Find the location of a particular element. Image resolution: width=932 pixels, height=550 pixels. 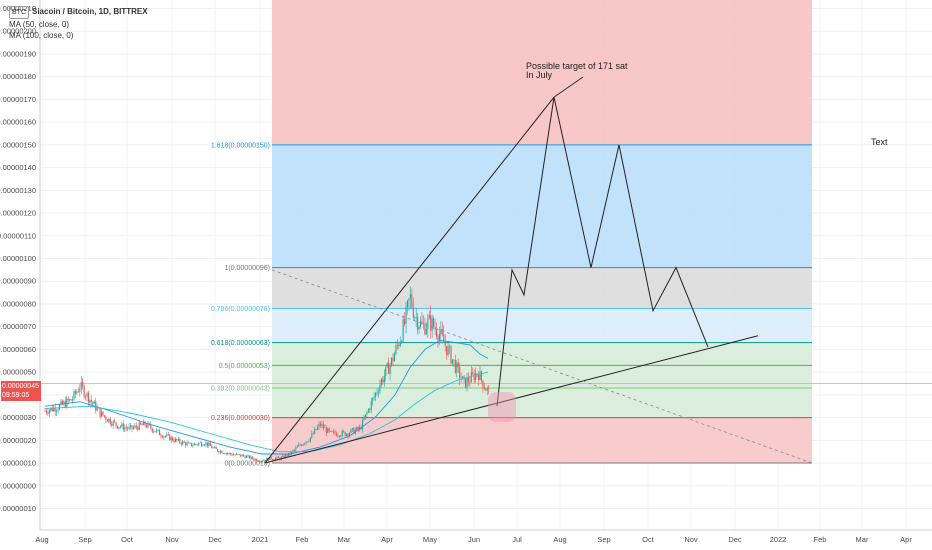

y-tick-label: -0.00000010 is located at coordinates (18, 508).